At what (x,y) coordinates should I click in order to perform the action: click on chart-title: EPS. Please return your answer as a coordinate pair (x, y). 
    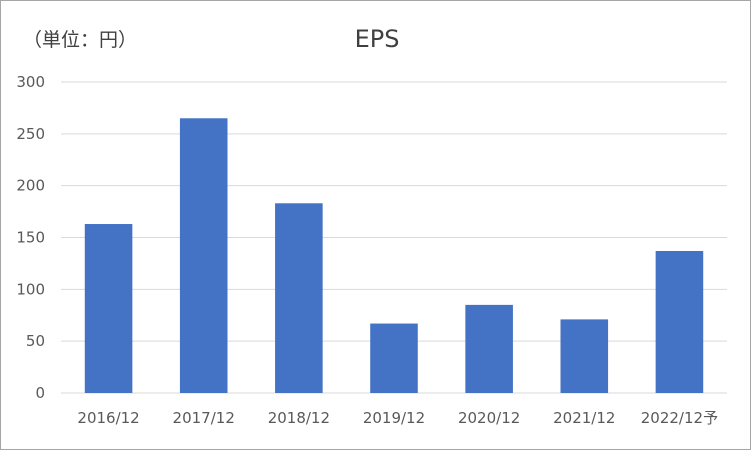
    Looking at the image, I should click on (377, 39).